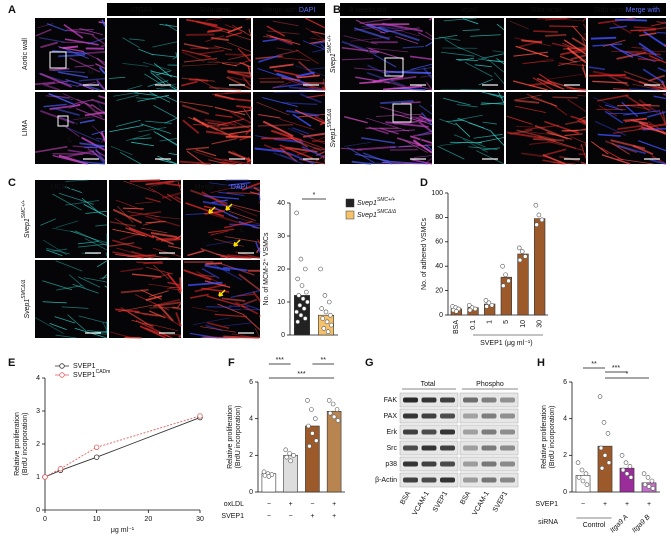 The width and height of the screenshot is (671, 547). What do you see at coordinates (490, 322) in the screenshot?
I see `x-tick-label: 1` at bounding box center [490, 322].